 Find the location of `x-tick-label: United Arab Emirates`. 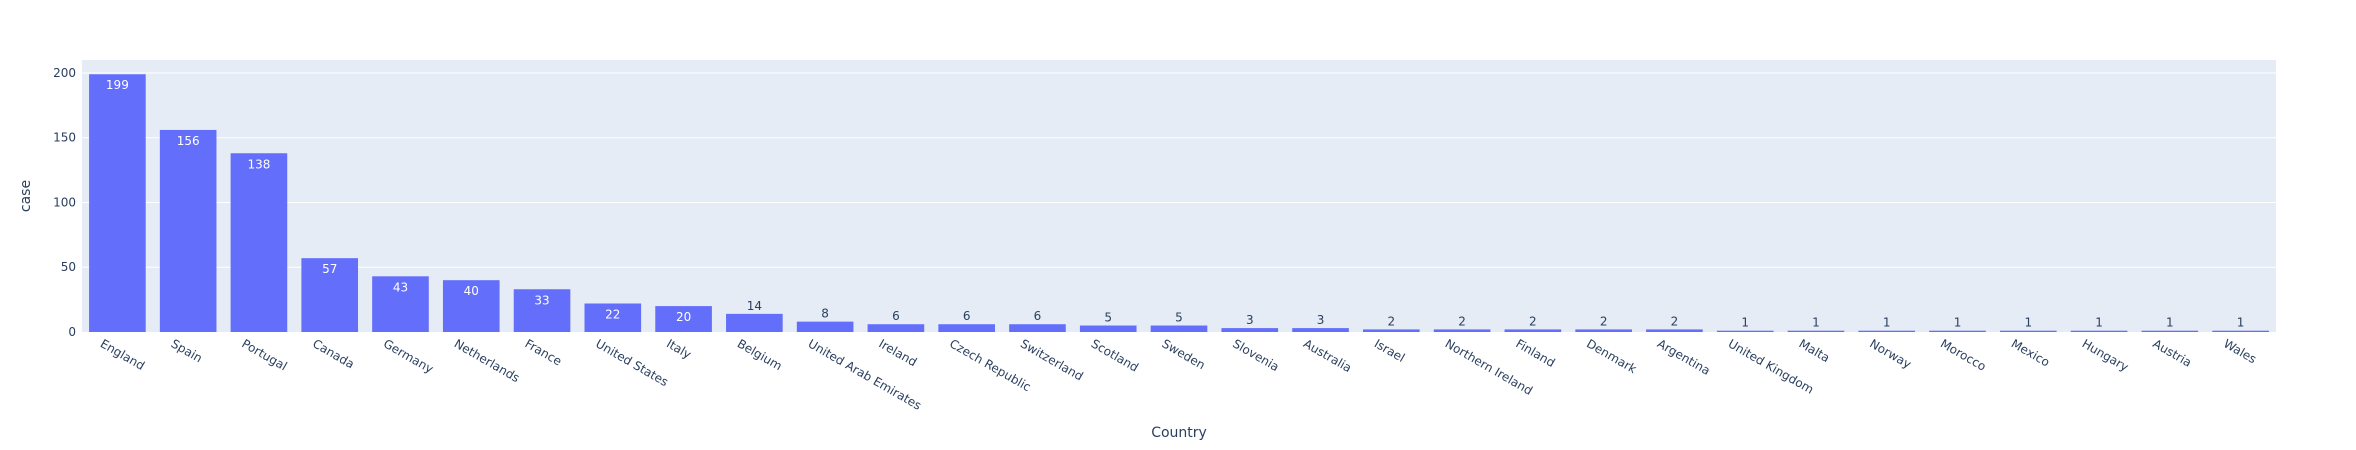

x-tick-label: United Arab Emirates is located at coordinates (865, 374).